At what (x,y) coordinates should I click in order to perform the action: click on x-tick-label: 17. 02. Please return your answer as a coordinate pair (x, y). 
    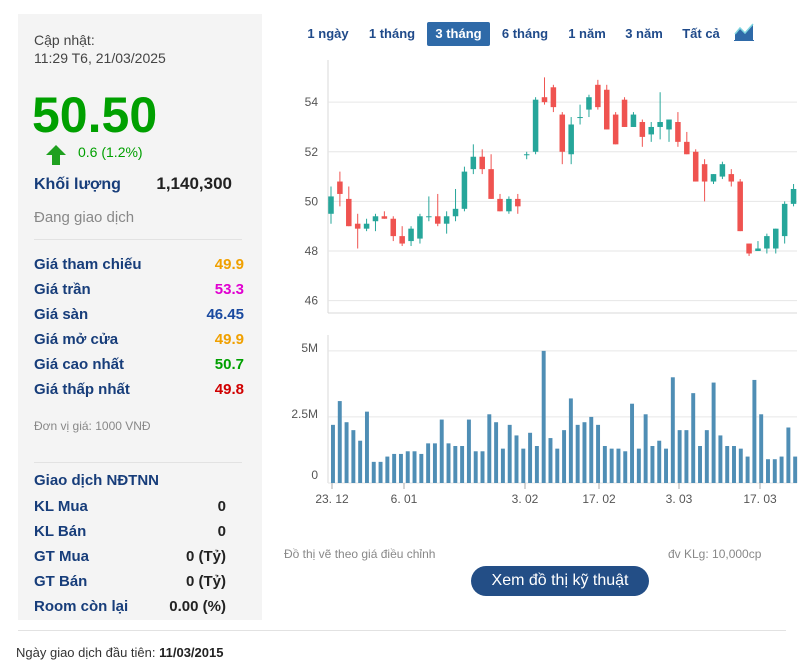
    Looking at the image, I should click on (599, 499).